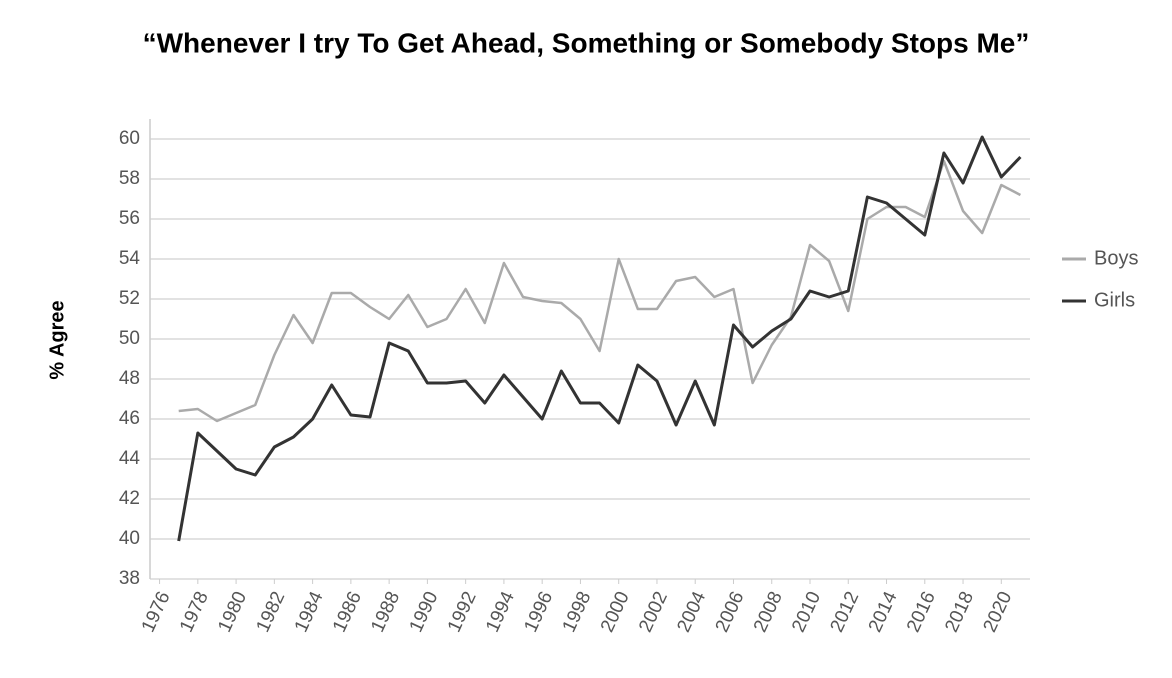 Image resolution: width=1172 pixels, height=678 pixels. What do you see at coordinates (129, 218) in the screenshot?
I see `y-tick-label: 56` at bounding box center [129, 218].